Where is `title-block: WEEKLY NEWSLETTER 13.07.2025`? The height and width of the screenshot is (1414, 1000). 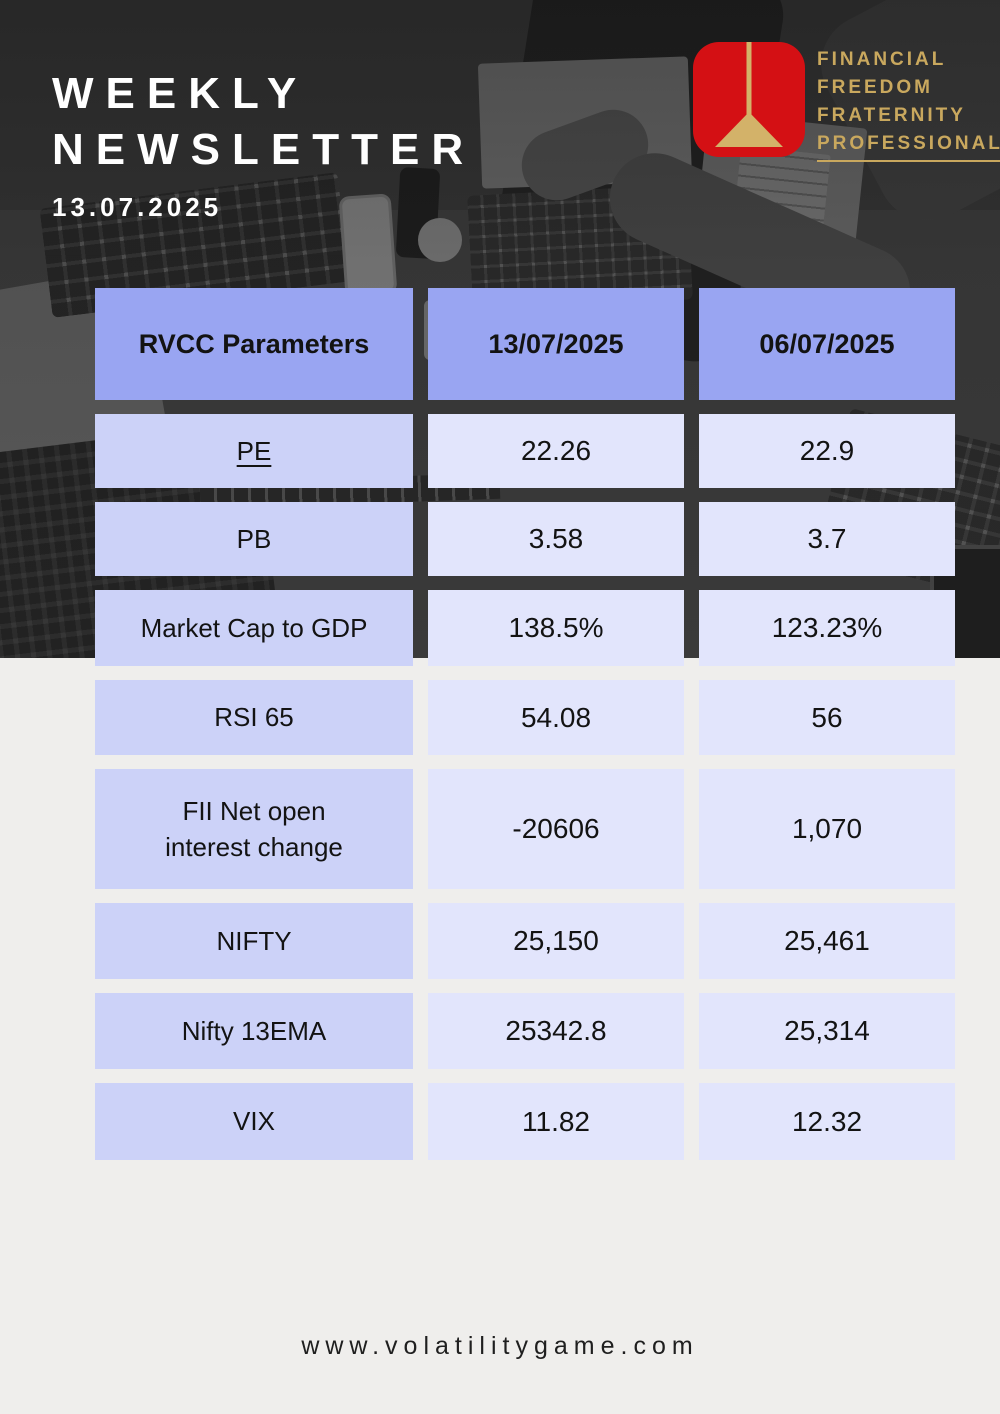 title-block: WEEKLY NEWSLETTER 13.07.2025 is located at coordinates (263, 144).